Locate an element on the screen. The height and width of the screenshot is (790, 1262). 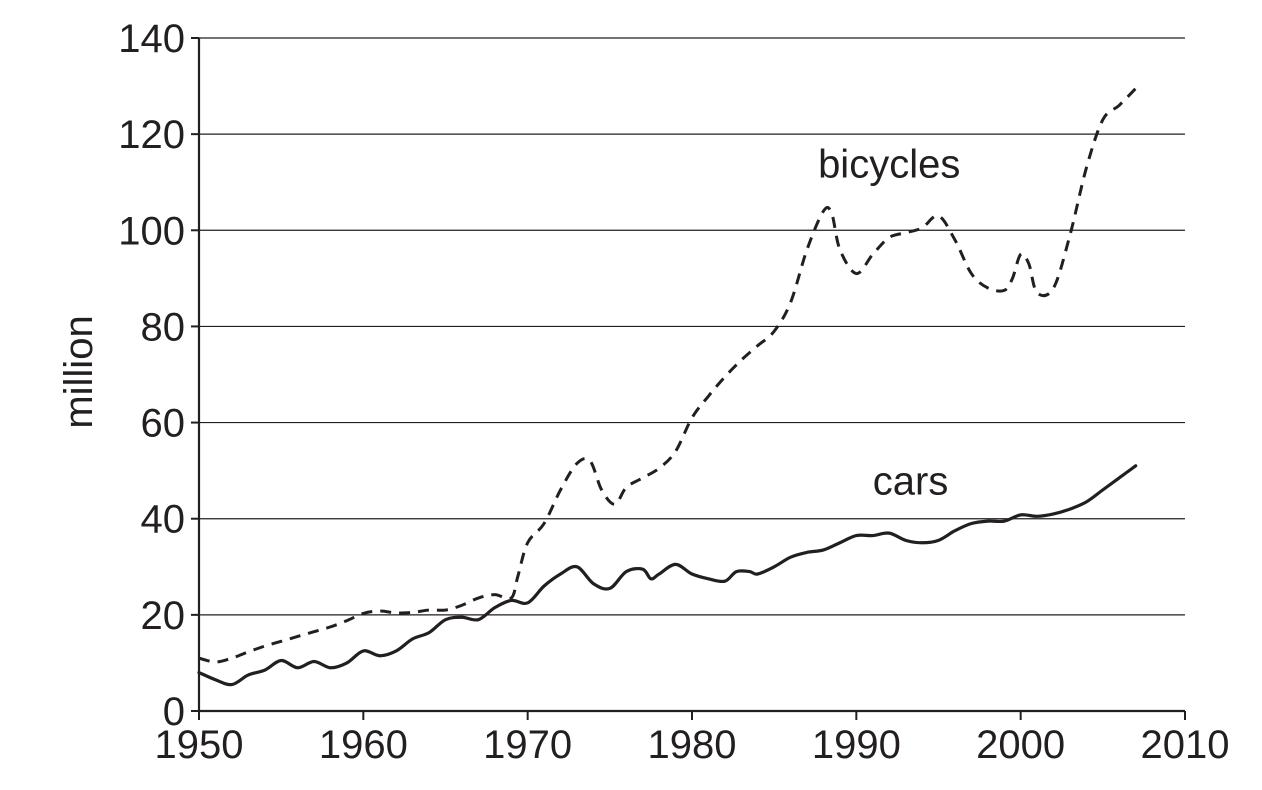
x-tick-label: 1970 is located at coordinates (527, 745).